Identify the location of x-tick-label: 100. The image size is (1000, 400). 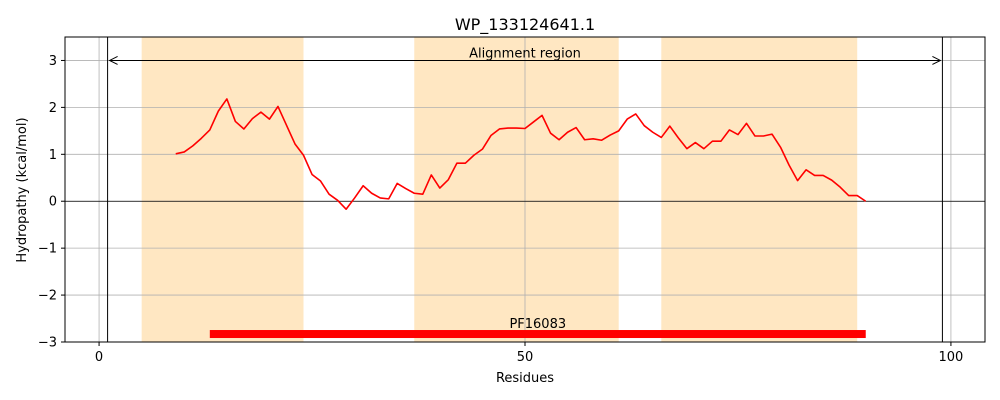
(951, 357).